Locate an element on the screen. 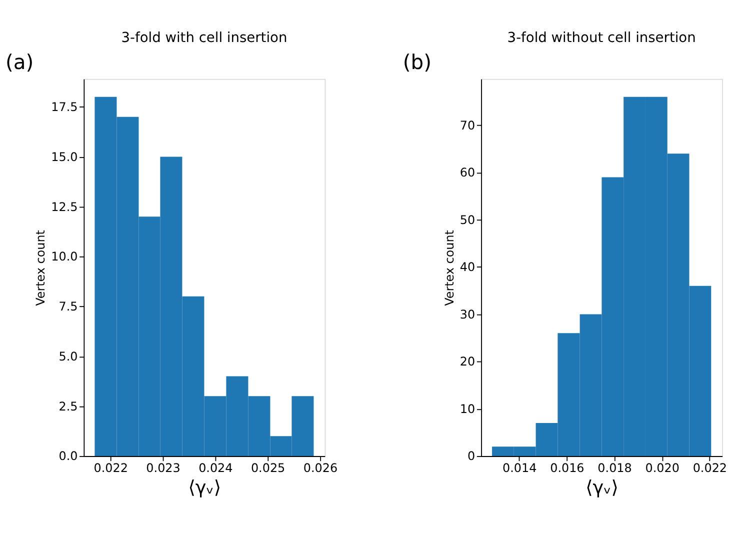  chart-title: 3-fold with cell insertion is located at coordinates (204, 38).